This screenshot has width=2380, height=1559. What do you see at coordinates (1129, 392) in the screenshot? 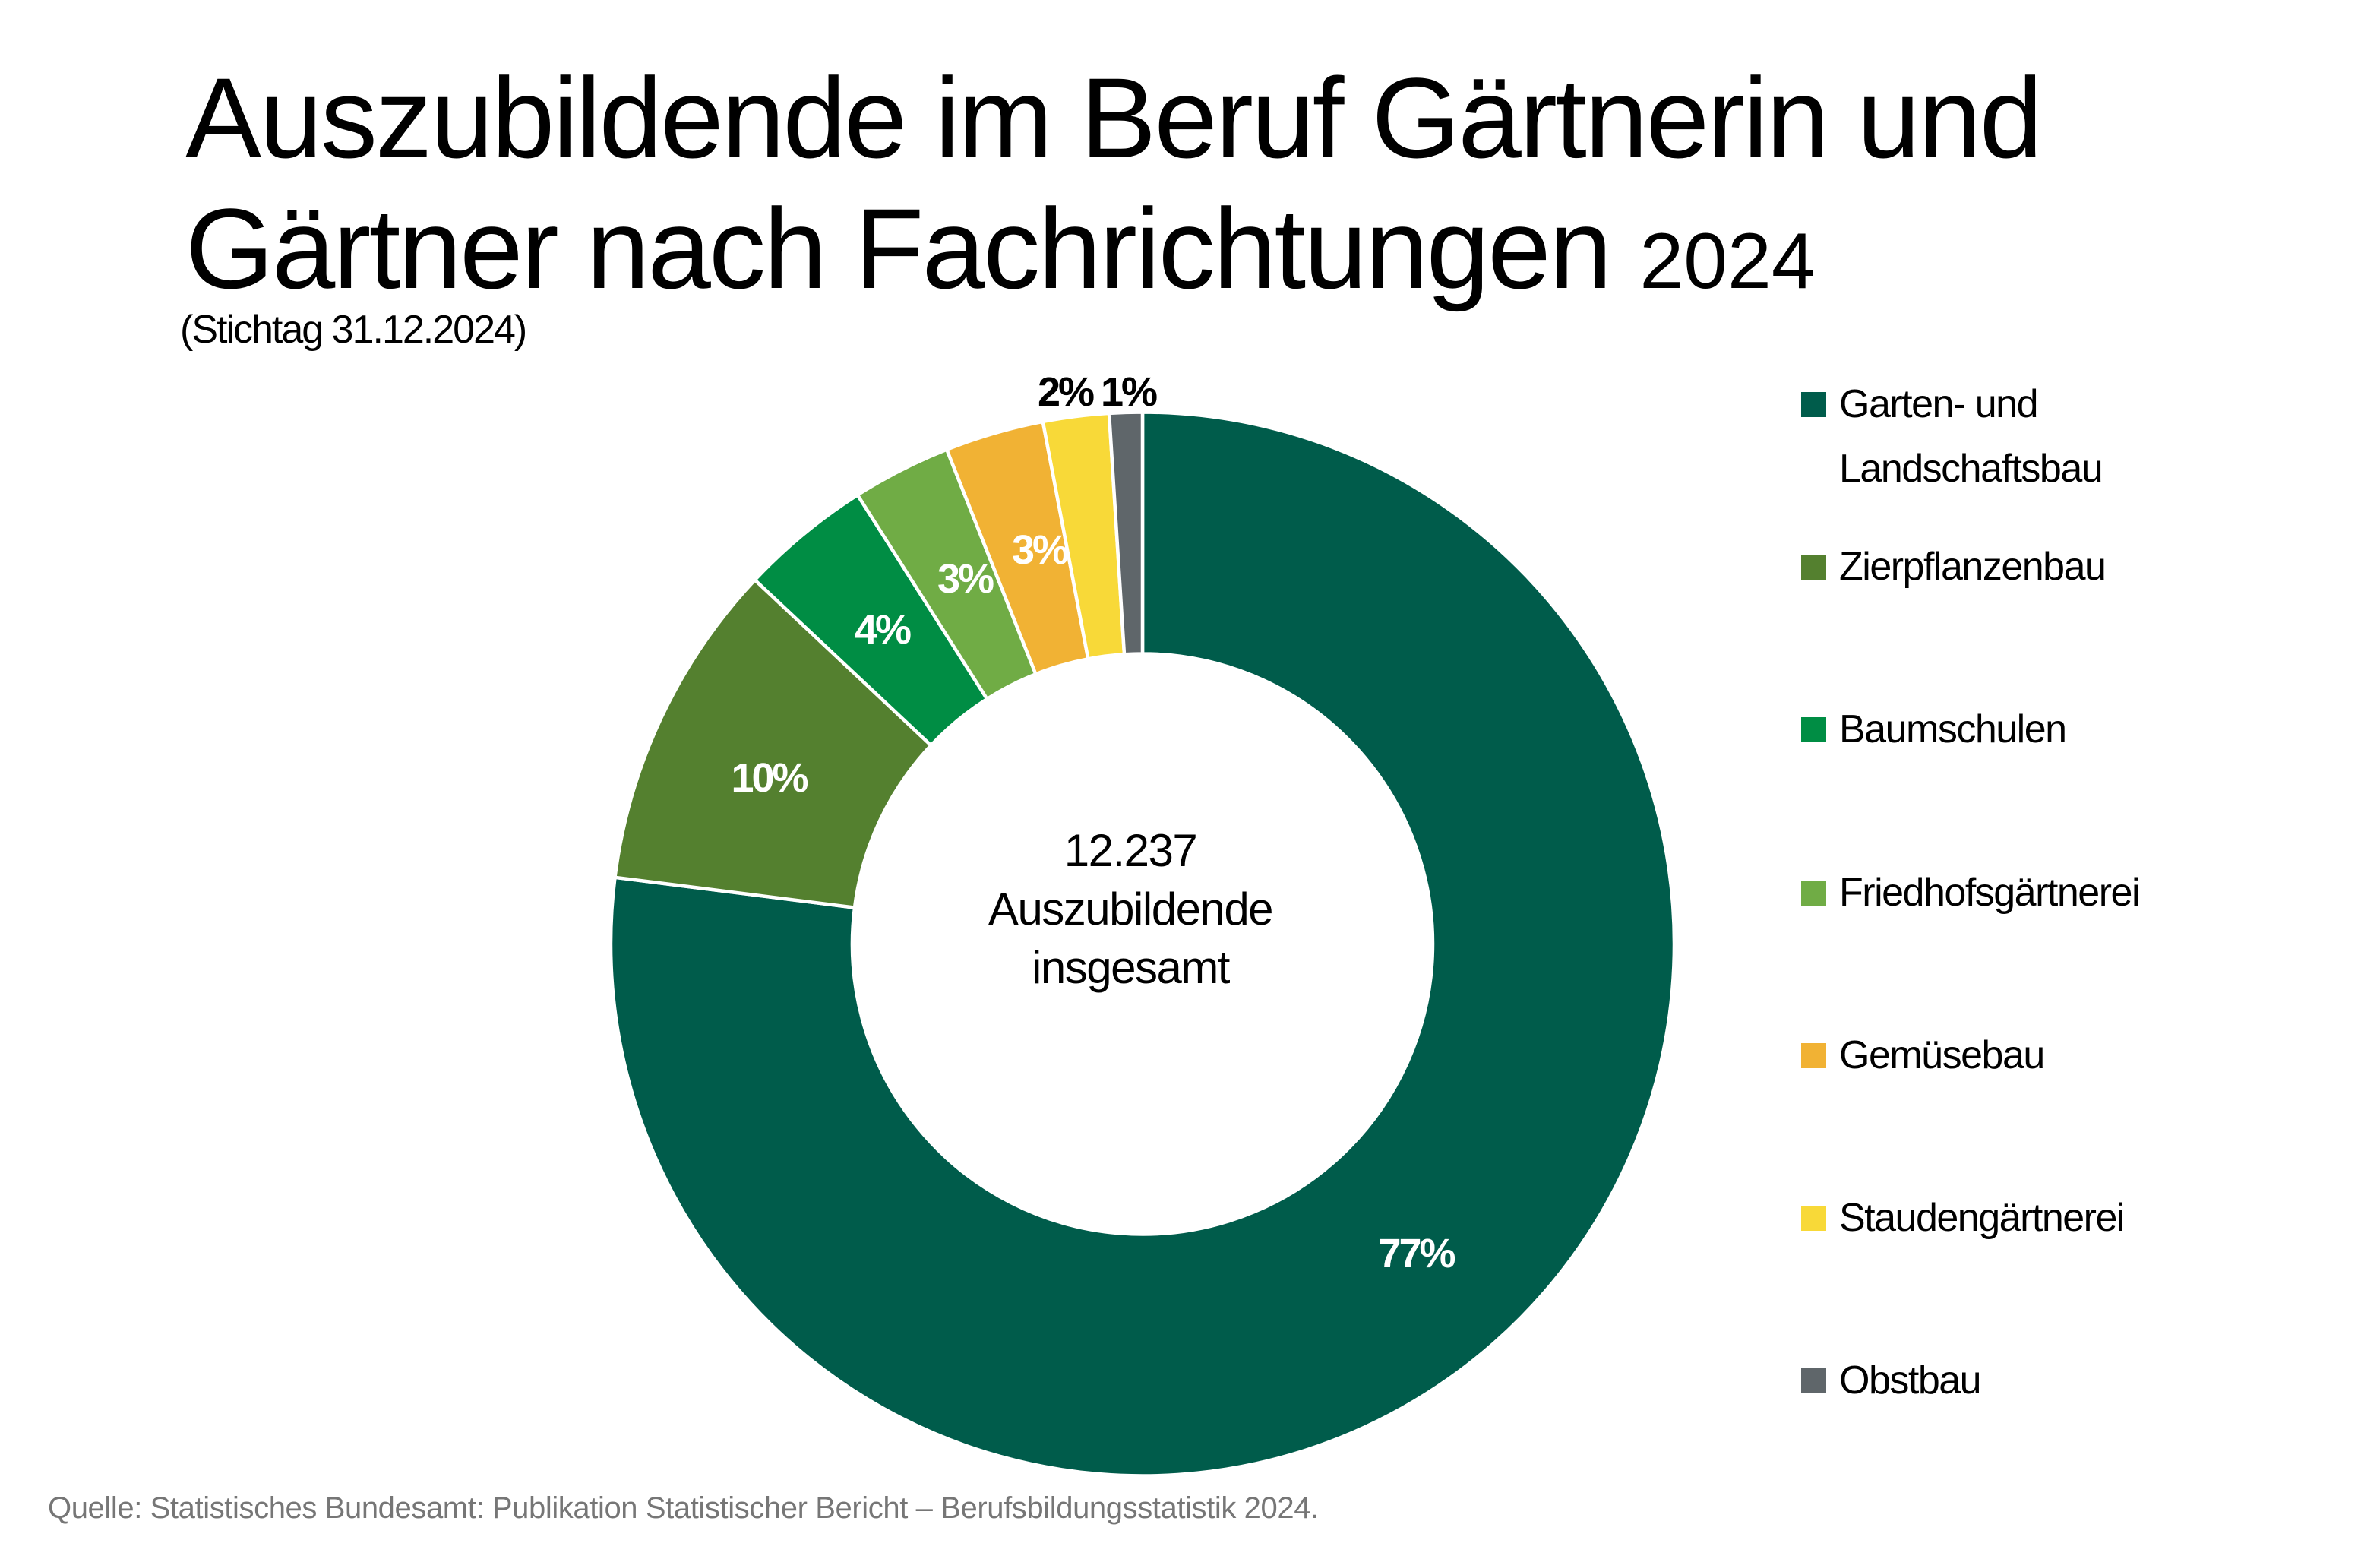
I see `svg-text: 1%` at bounding box center [1129, 392].